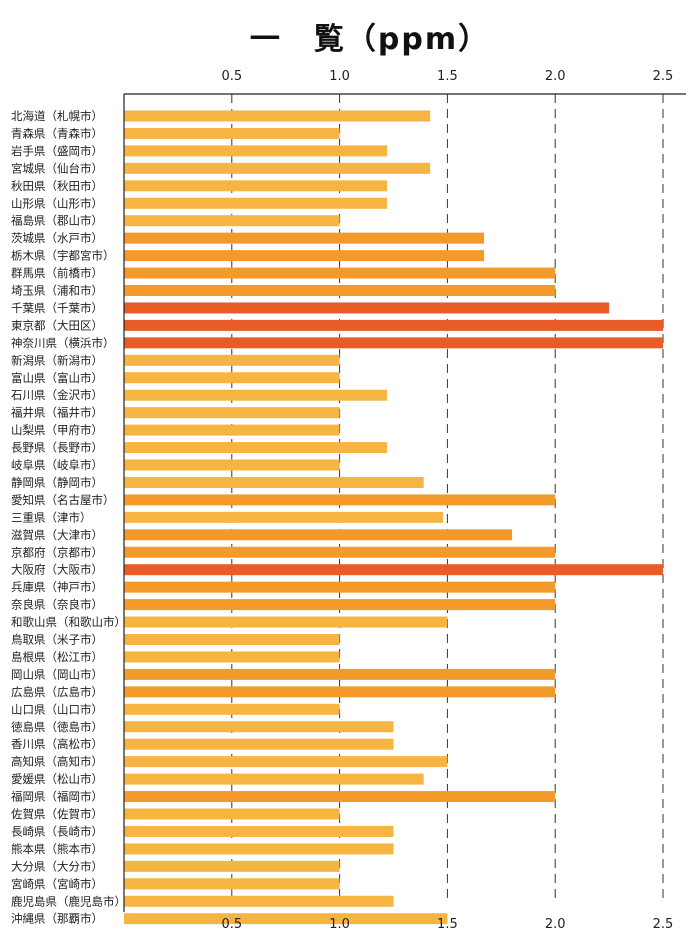  Describe the element at coordinates (57, 605) in the screenshot. I see `category-label: 奈良県（奈良市）` at that location.